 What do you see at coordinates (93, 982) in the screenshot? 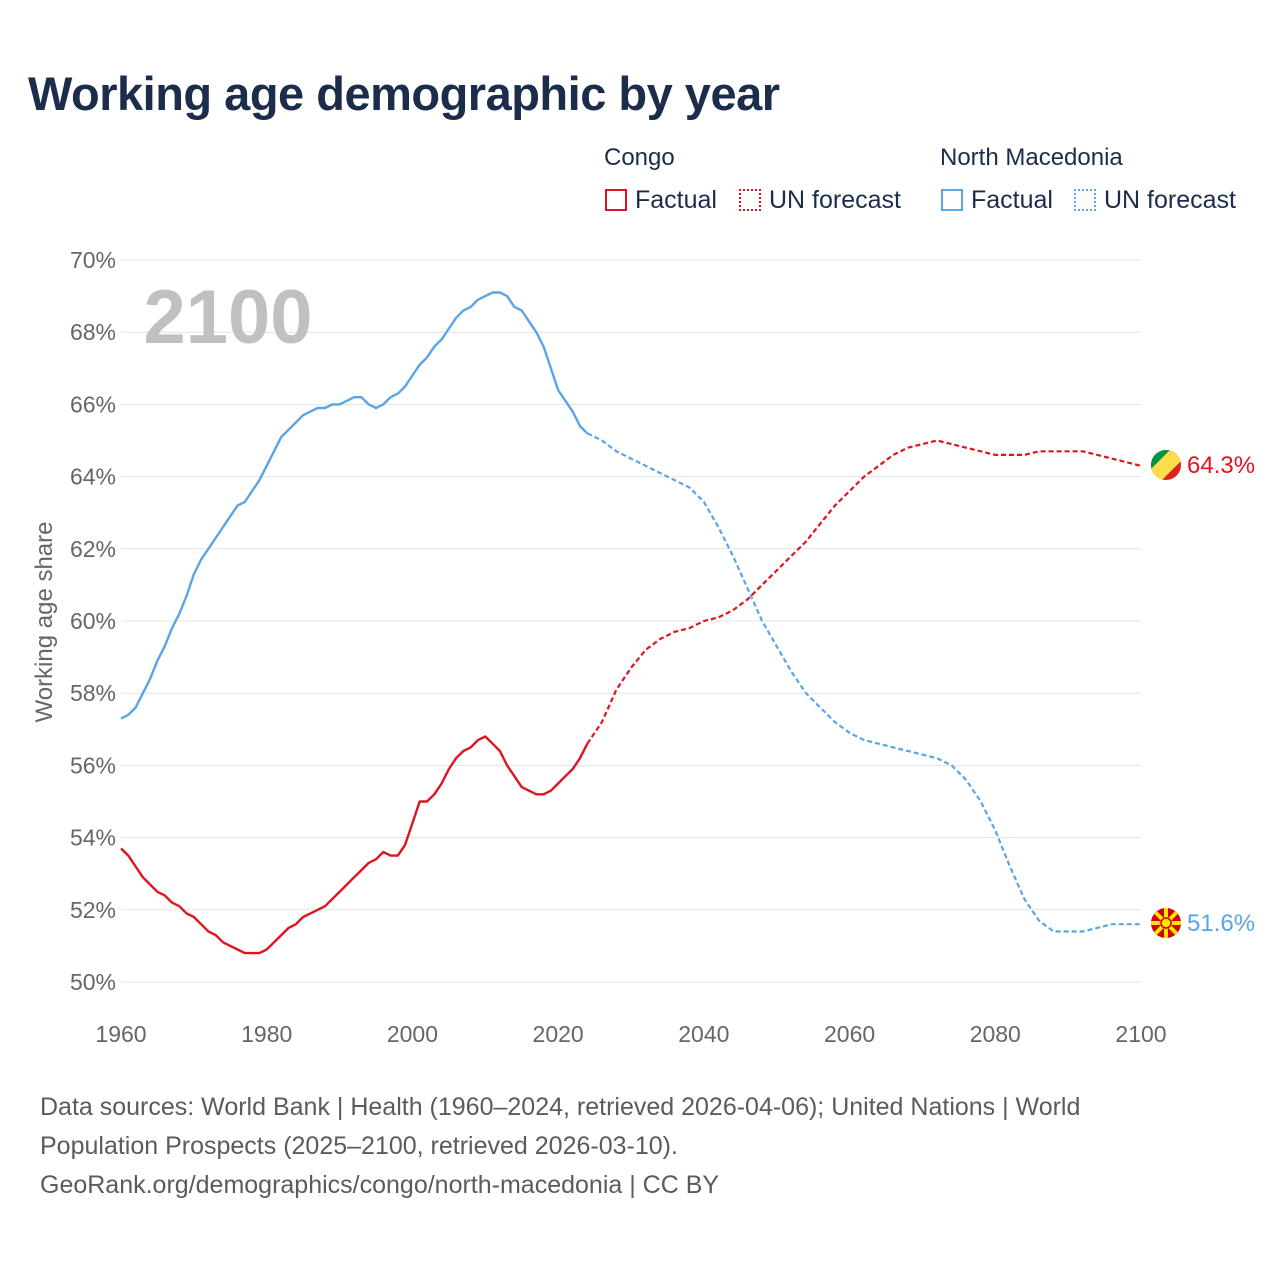
I see `y-tick-label: 50%` at bounding box center [93, 982].